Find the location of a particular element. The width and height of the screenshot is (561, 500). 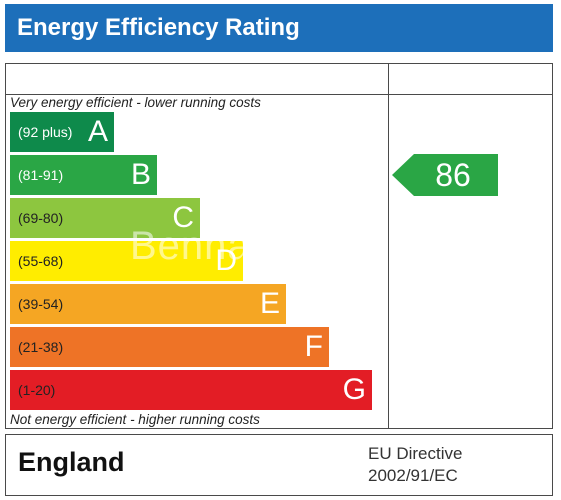

current-rating-arrow is located at coordinates (445, 175).